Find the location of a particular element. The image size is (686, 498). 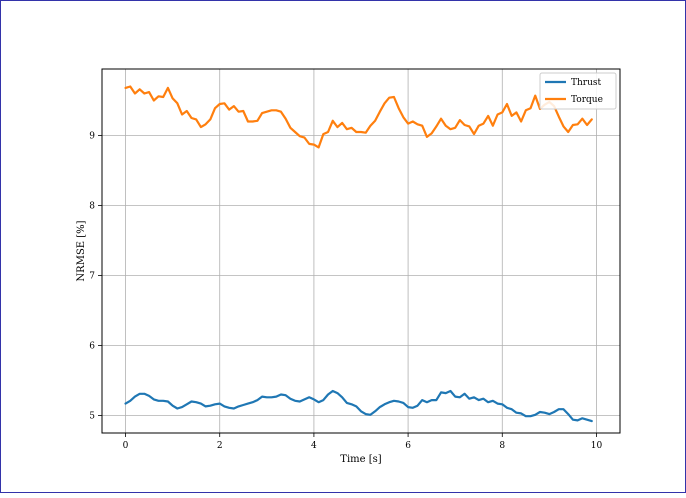

x-tick-label: 0 is located at coordinates (126, 446).